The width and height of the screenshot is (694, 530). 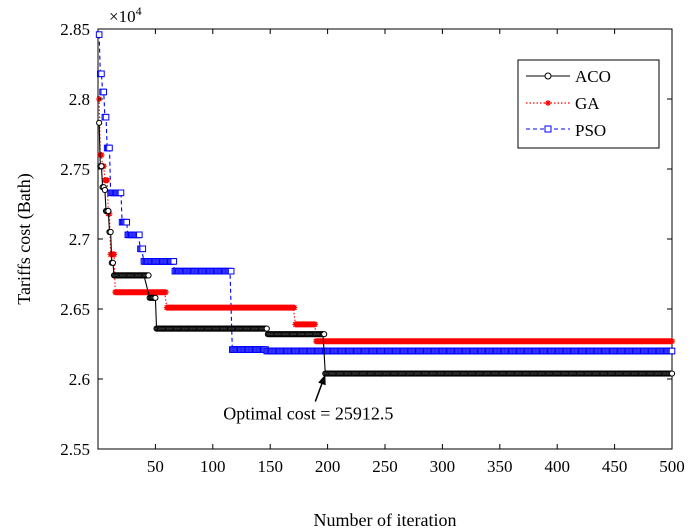 What do you see at coordinates (568, 76) in the screenshot?
I see `legend-item-aco: ACO` at bounding box center [568, 76].